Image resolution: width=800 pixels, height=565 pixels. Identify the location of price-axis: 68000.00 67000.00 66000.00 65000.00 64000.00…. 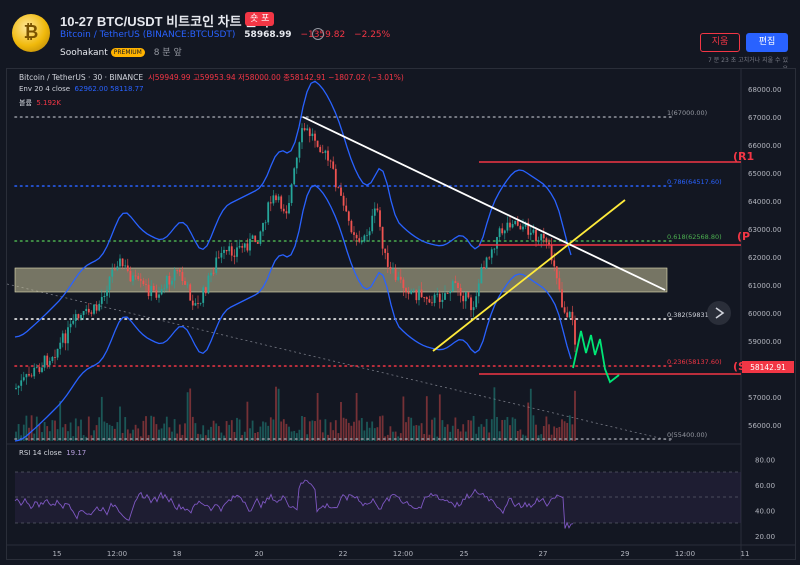
(764, 258).